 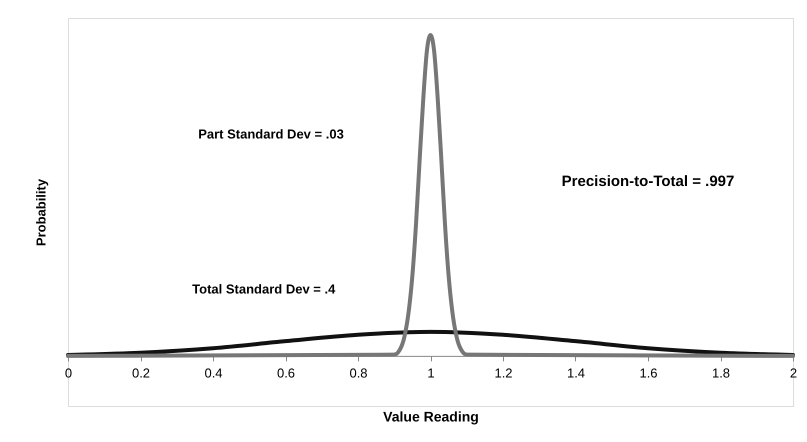 What do you see at coordinates (264, 289) in the screenshot?
I see `annotation: Total Standard Dev = .4` at bounding box center [264, 289].